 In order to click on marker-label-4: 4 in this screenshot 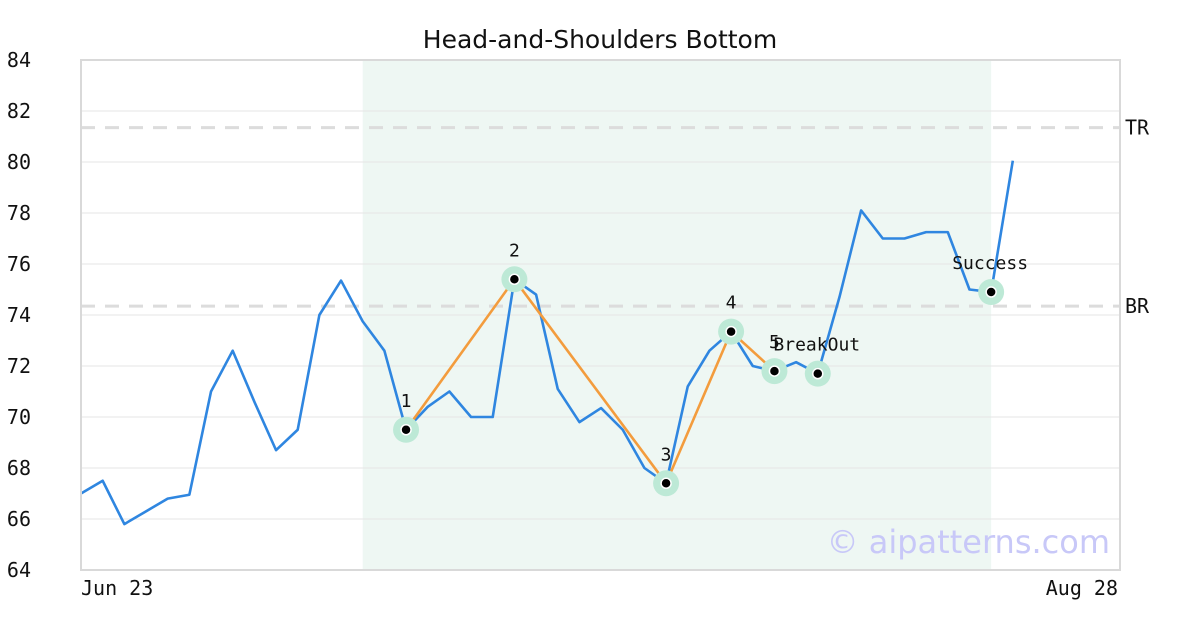, I will do `click(731, 303)`.